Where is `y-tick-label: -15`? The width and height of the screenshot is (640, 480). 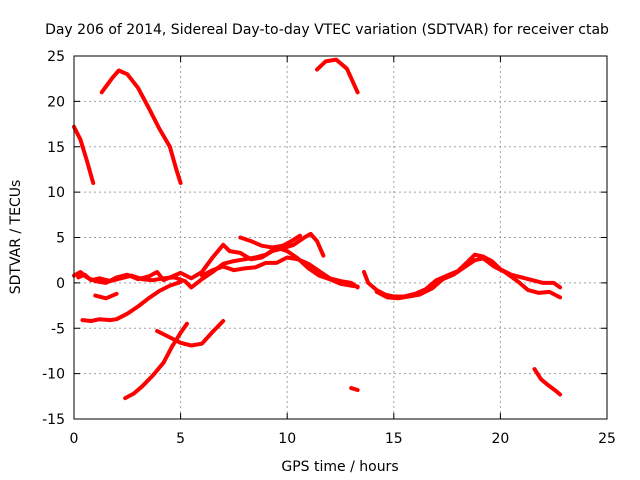 y-tick-label: -15 is located at coordinates (53, 420).